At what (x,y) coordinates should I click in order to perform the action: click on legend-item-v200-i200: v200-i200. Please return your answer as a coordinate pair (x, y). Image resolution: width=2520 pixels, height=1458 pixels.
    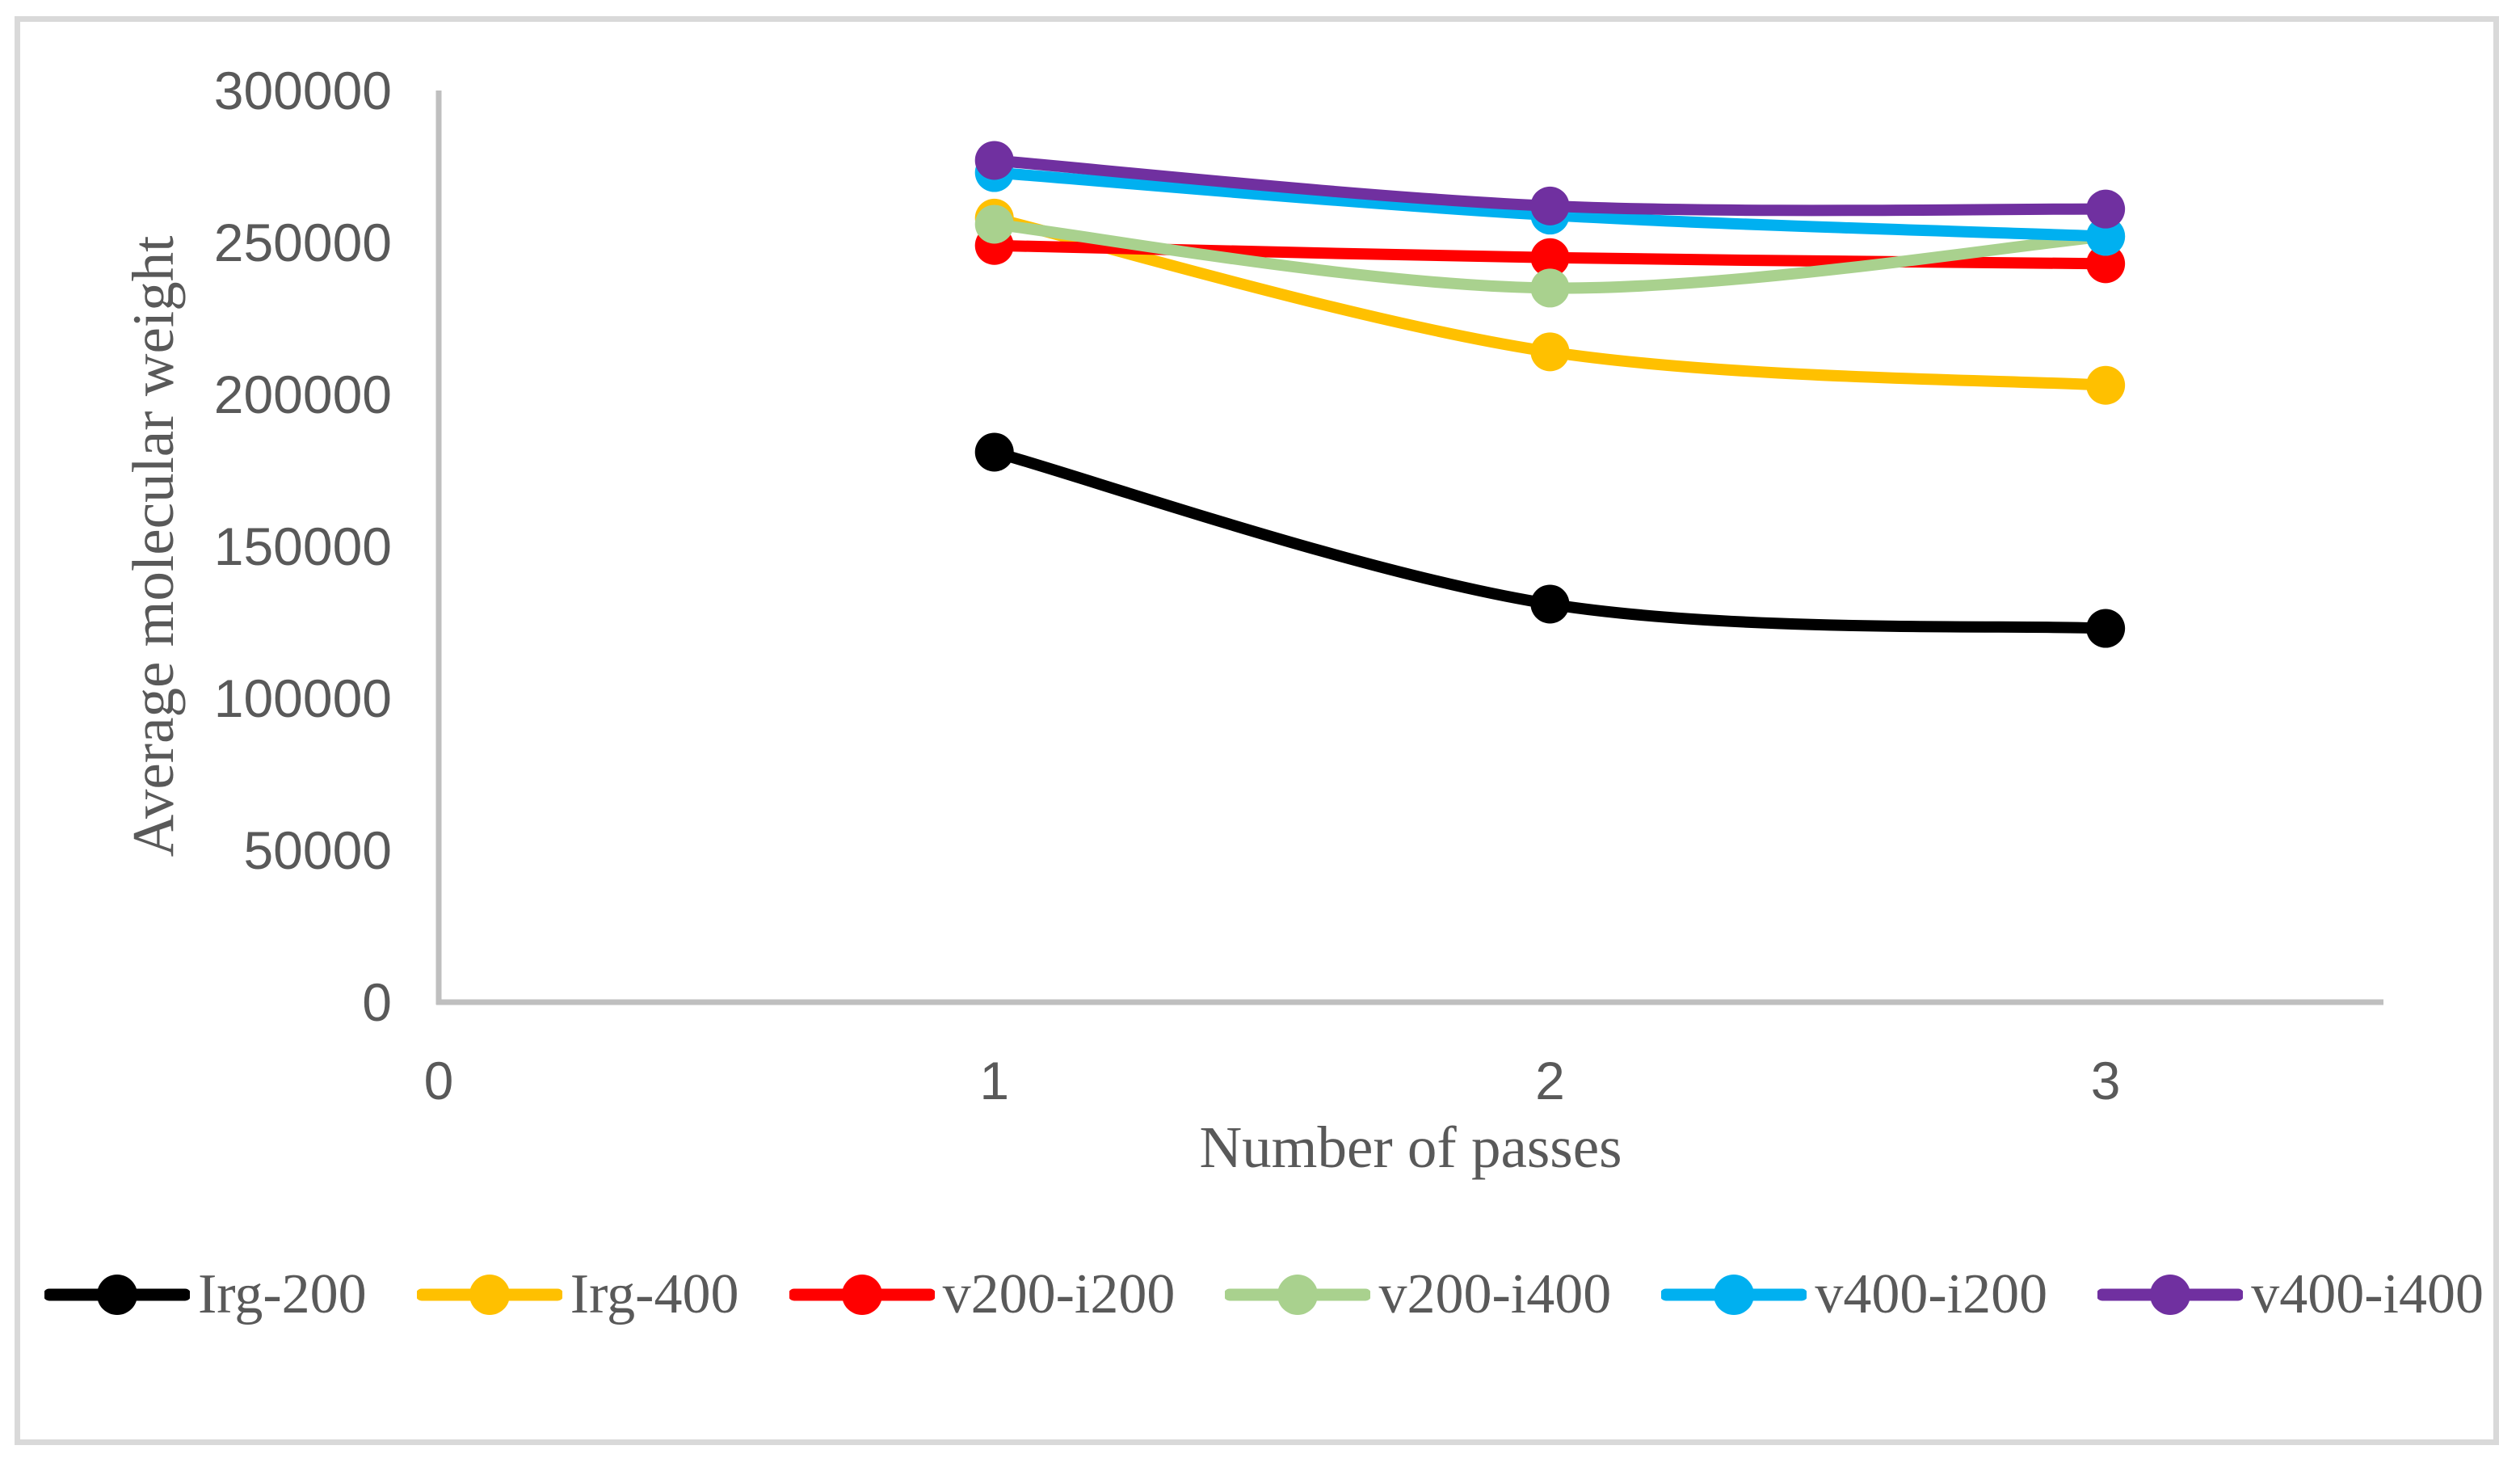
    Looking at the image, I should click on (983, 1295).